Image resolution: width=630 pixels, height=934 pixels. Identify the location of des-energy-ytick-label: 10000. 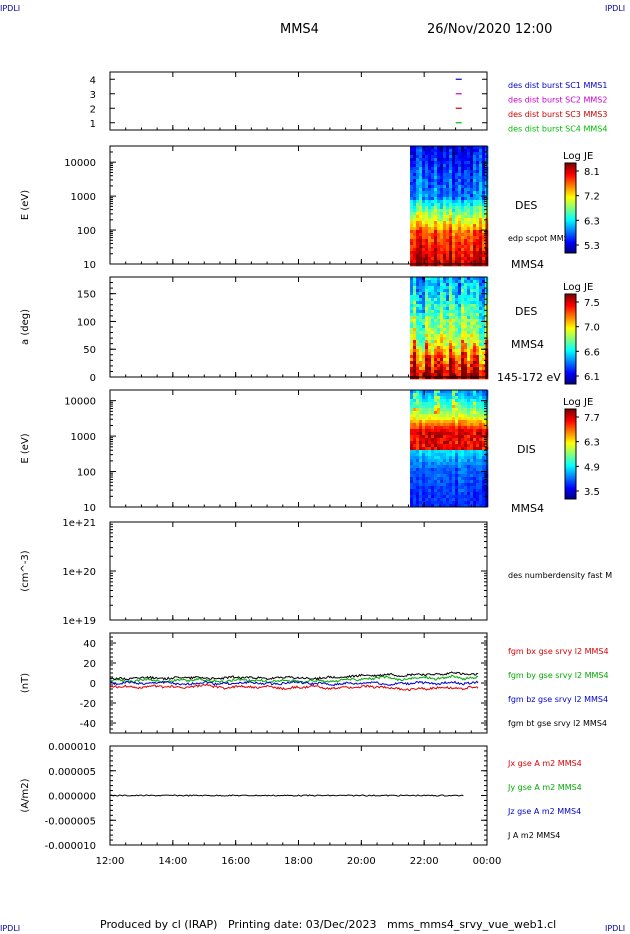
(80, 163).